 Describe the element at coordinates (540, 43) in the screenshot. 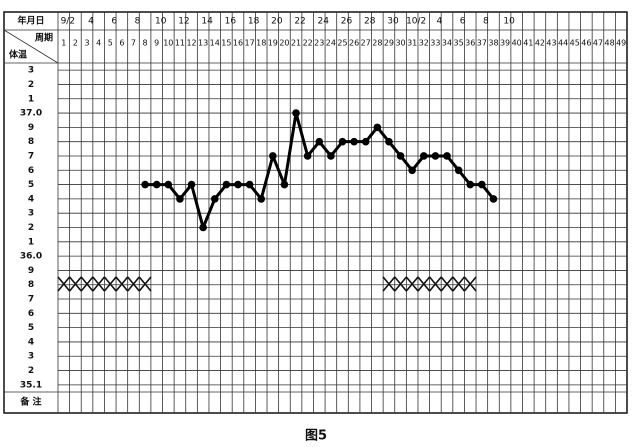

I see `x-tick-label: 42` at that location.